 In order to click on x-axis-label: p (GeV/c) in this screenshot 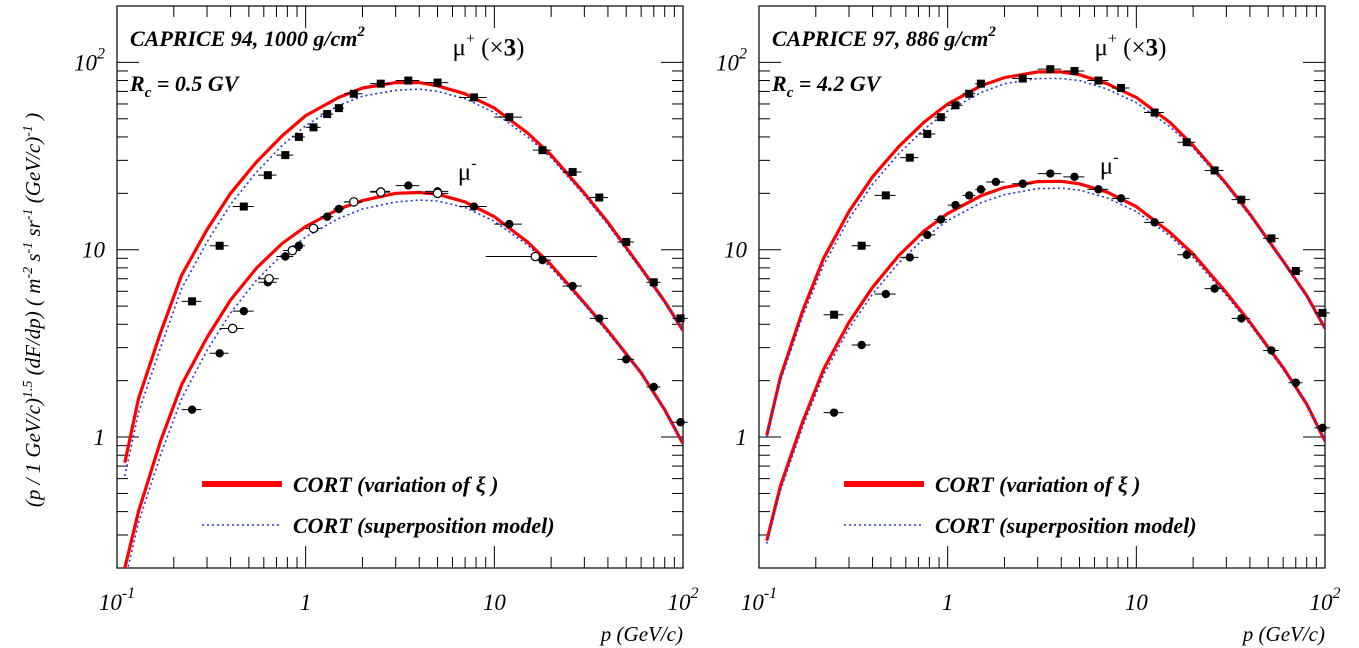, I will do `click(641, 634)`.